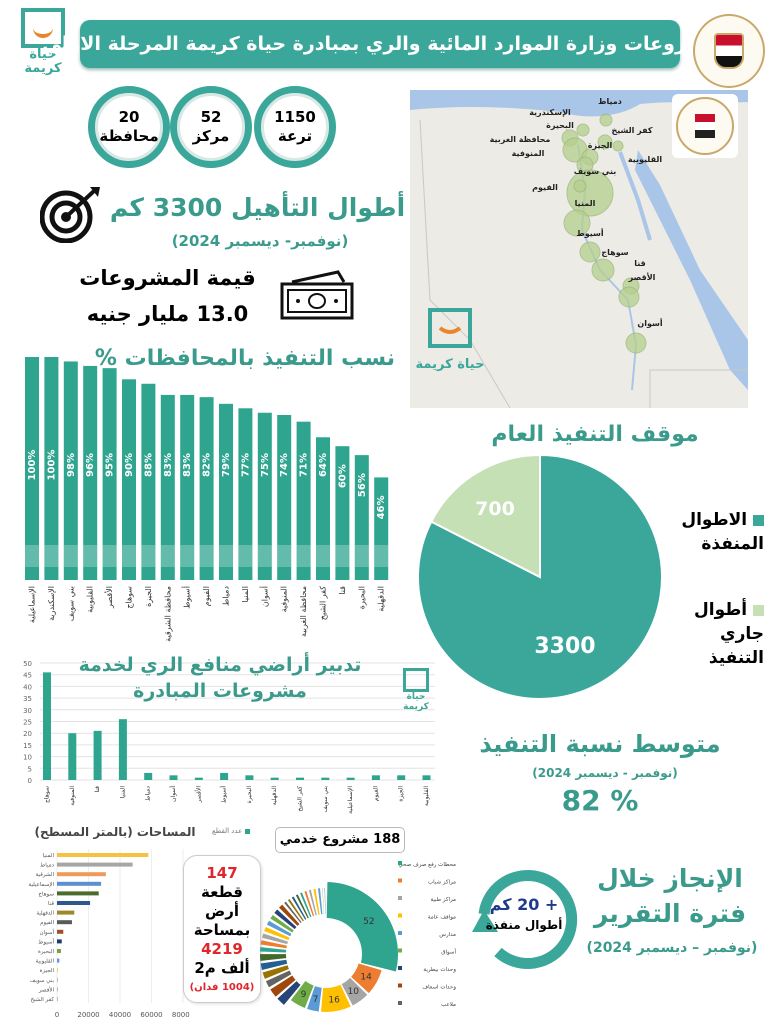 The width and height of the screenshot is (768, 1024). I want to click on y-tick-label: 30, so click(27, 711).